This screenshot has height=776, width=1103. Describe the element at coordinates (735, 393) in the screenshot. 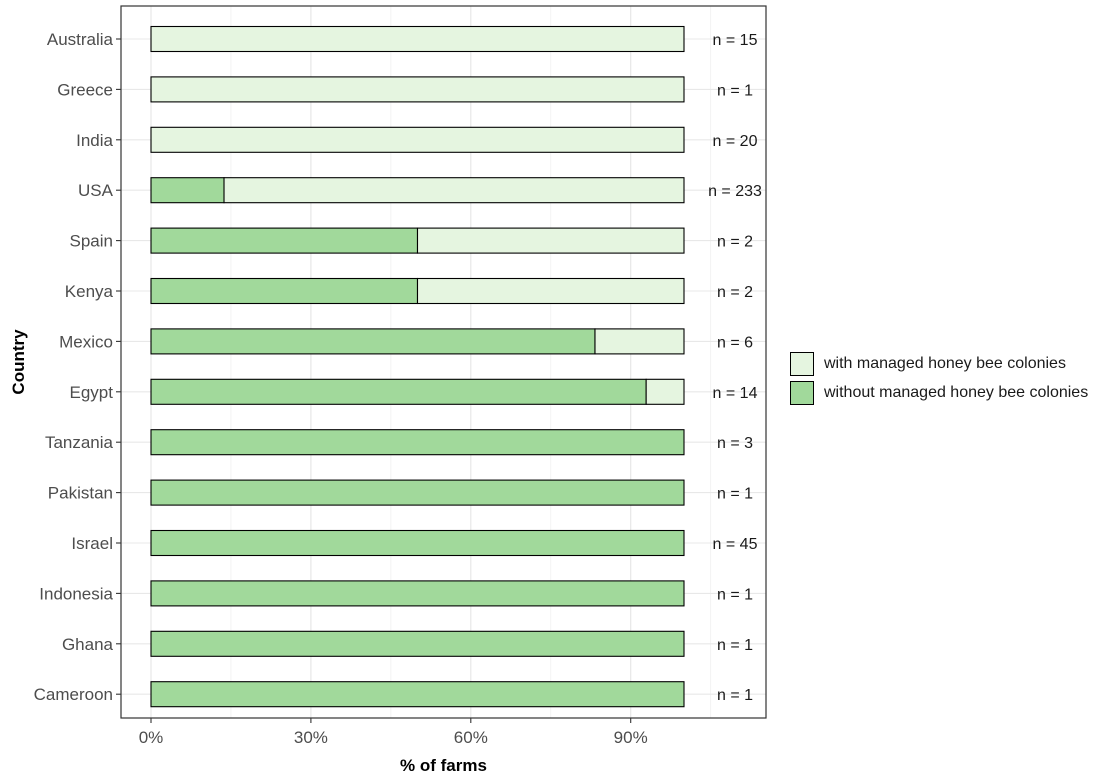

I see `n-label: n = 14` at that location.